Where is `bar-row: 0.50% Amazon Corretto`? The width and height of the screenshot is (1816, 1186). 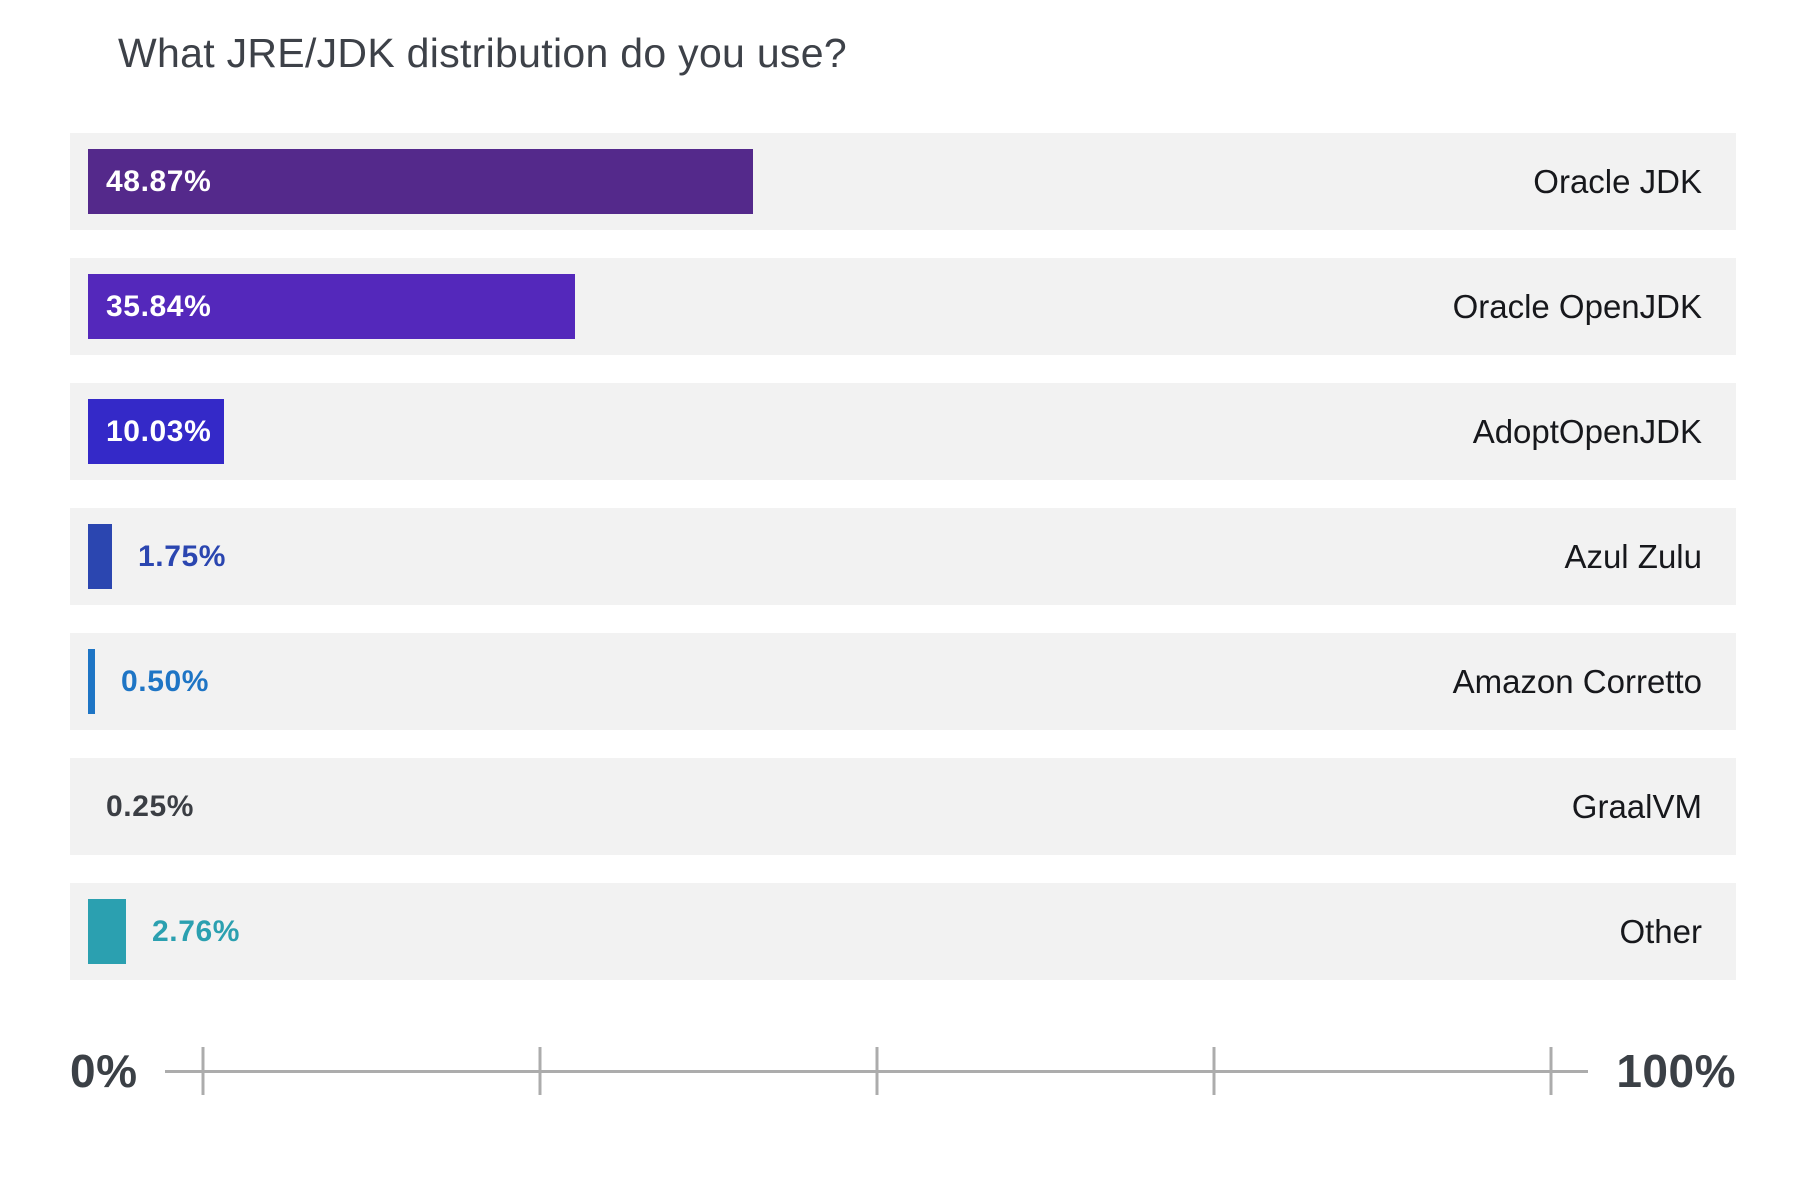
bar-row: 0.50% Amazon Corretto is located at coordinates (903, 681).